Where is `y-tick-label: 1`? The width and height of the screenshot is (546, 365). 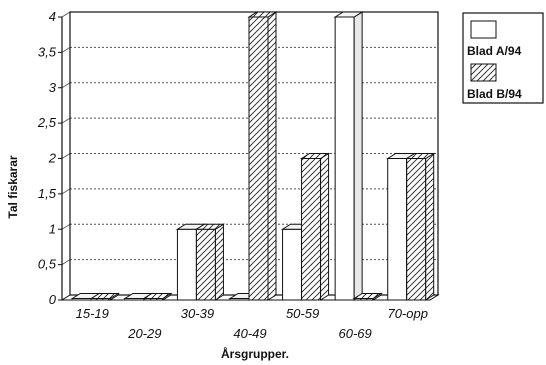 y-tick-label: 1 is located at coordinates (52, 228).